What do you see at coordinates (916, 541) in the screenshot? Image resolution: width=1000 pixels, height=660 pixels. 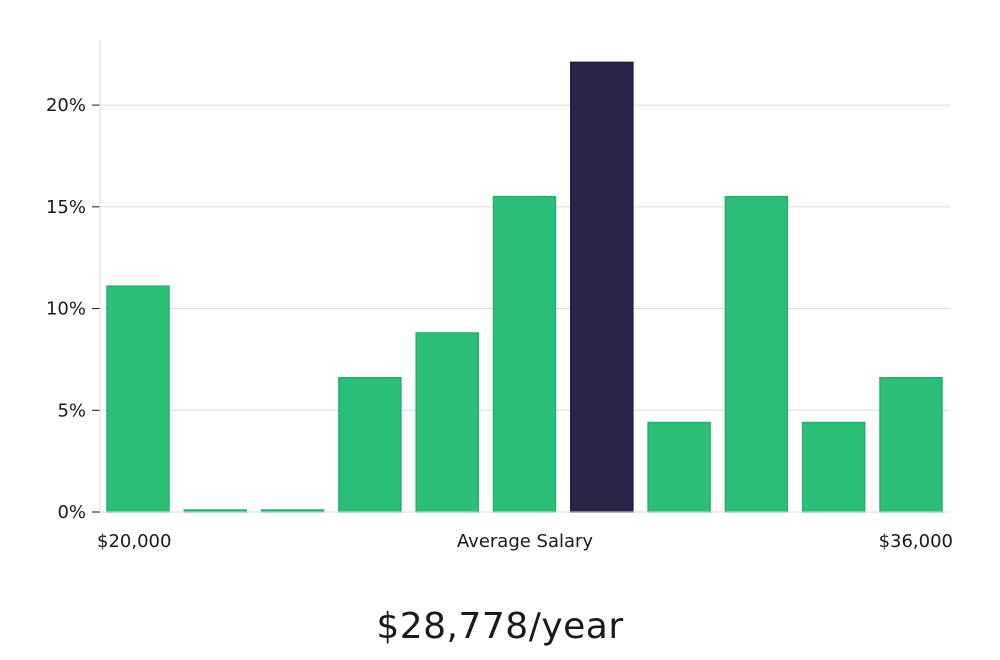 I see `x-range-max-label: $36,000` at bounding box center [916, 541].